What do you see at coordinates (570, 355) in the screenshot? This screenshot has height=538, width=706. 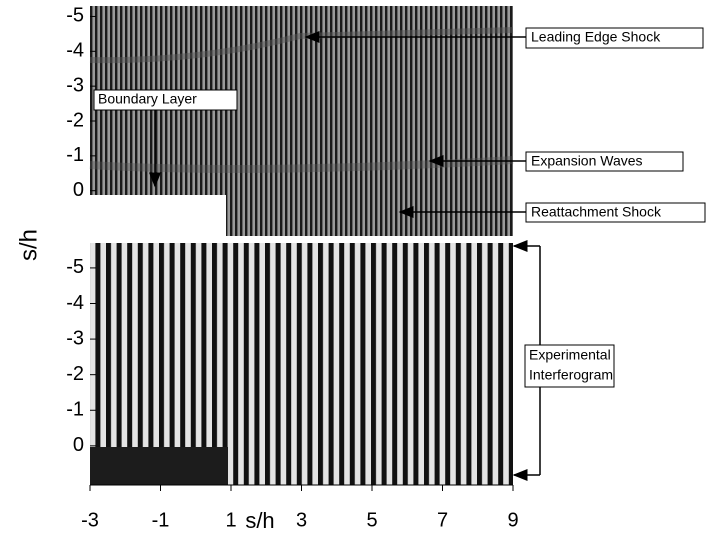 I see `annotation-text: Experimental` at bounding box center [570, 355].